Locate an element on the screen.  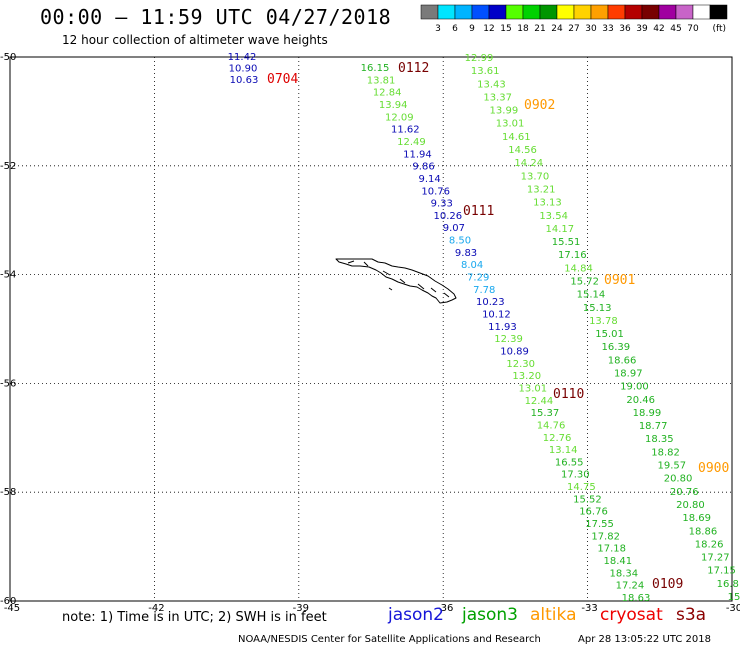
wave-height-value: 13.01 is located at coordinates (532, 388).